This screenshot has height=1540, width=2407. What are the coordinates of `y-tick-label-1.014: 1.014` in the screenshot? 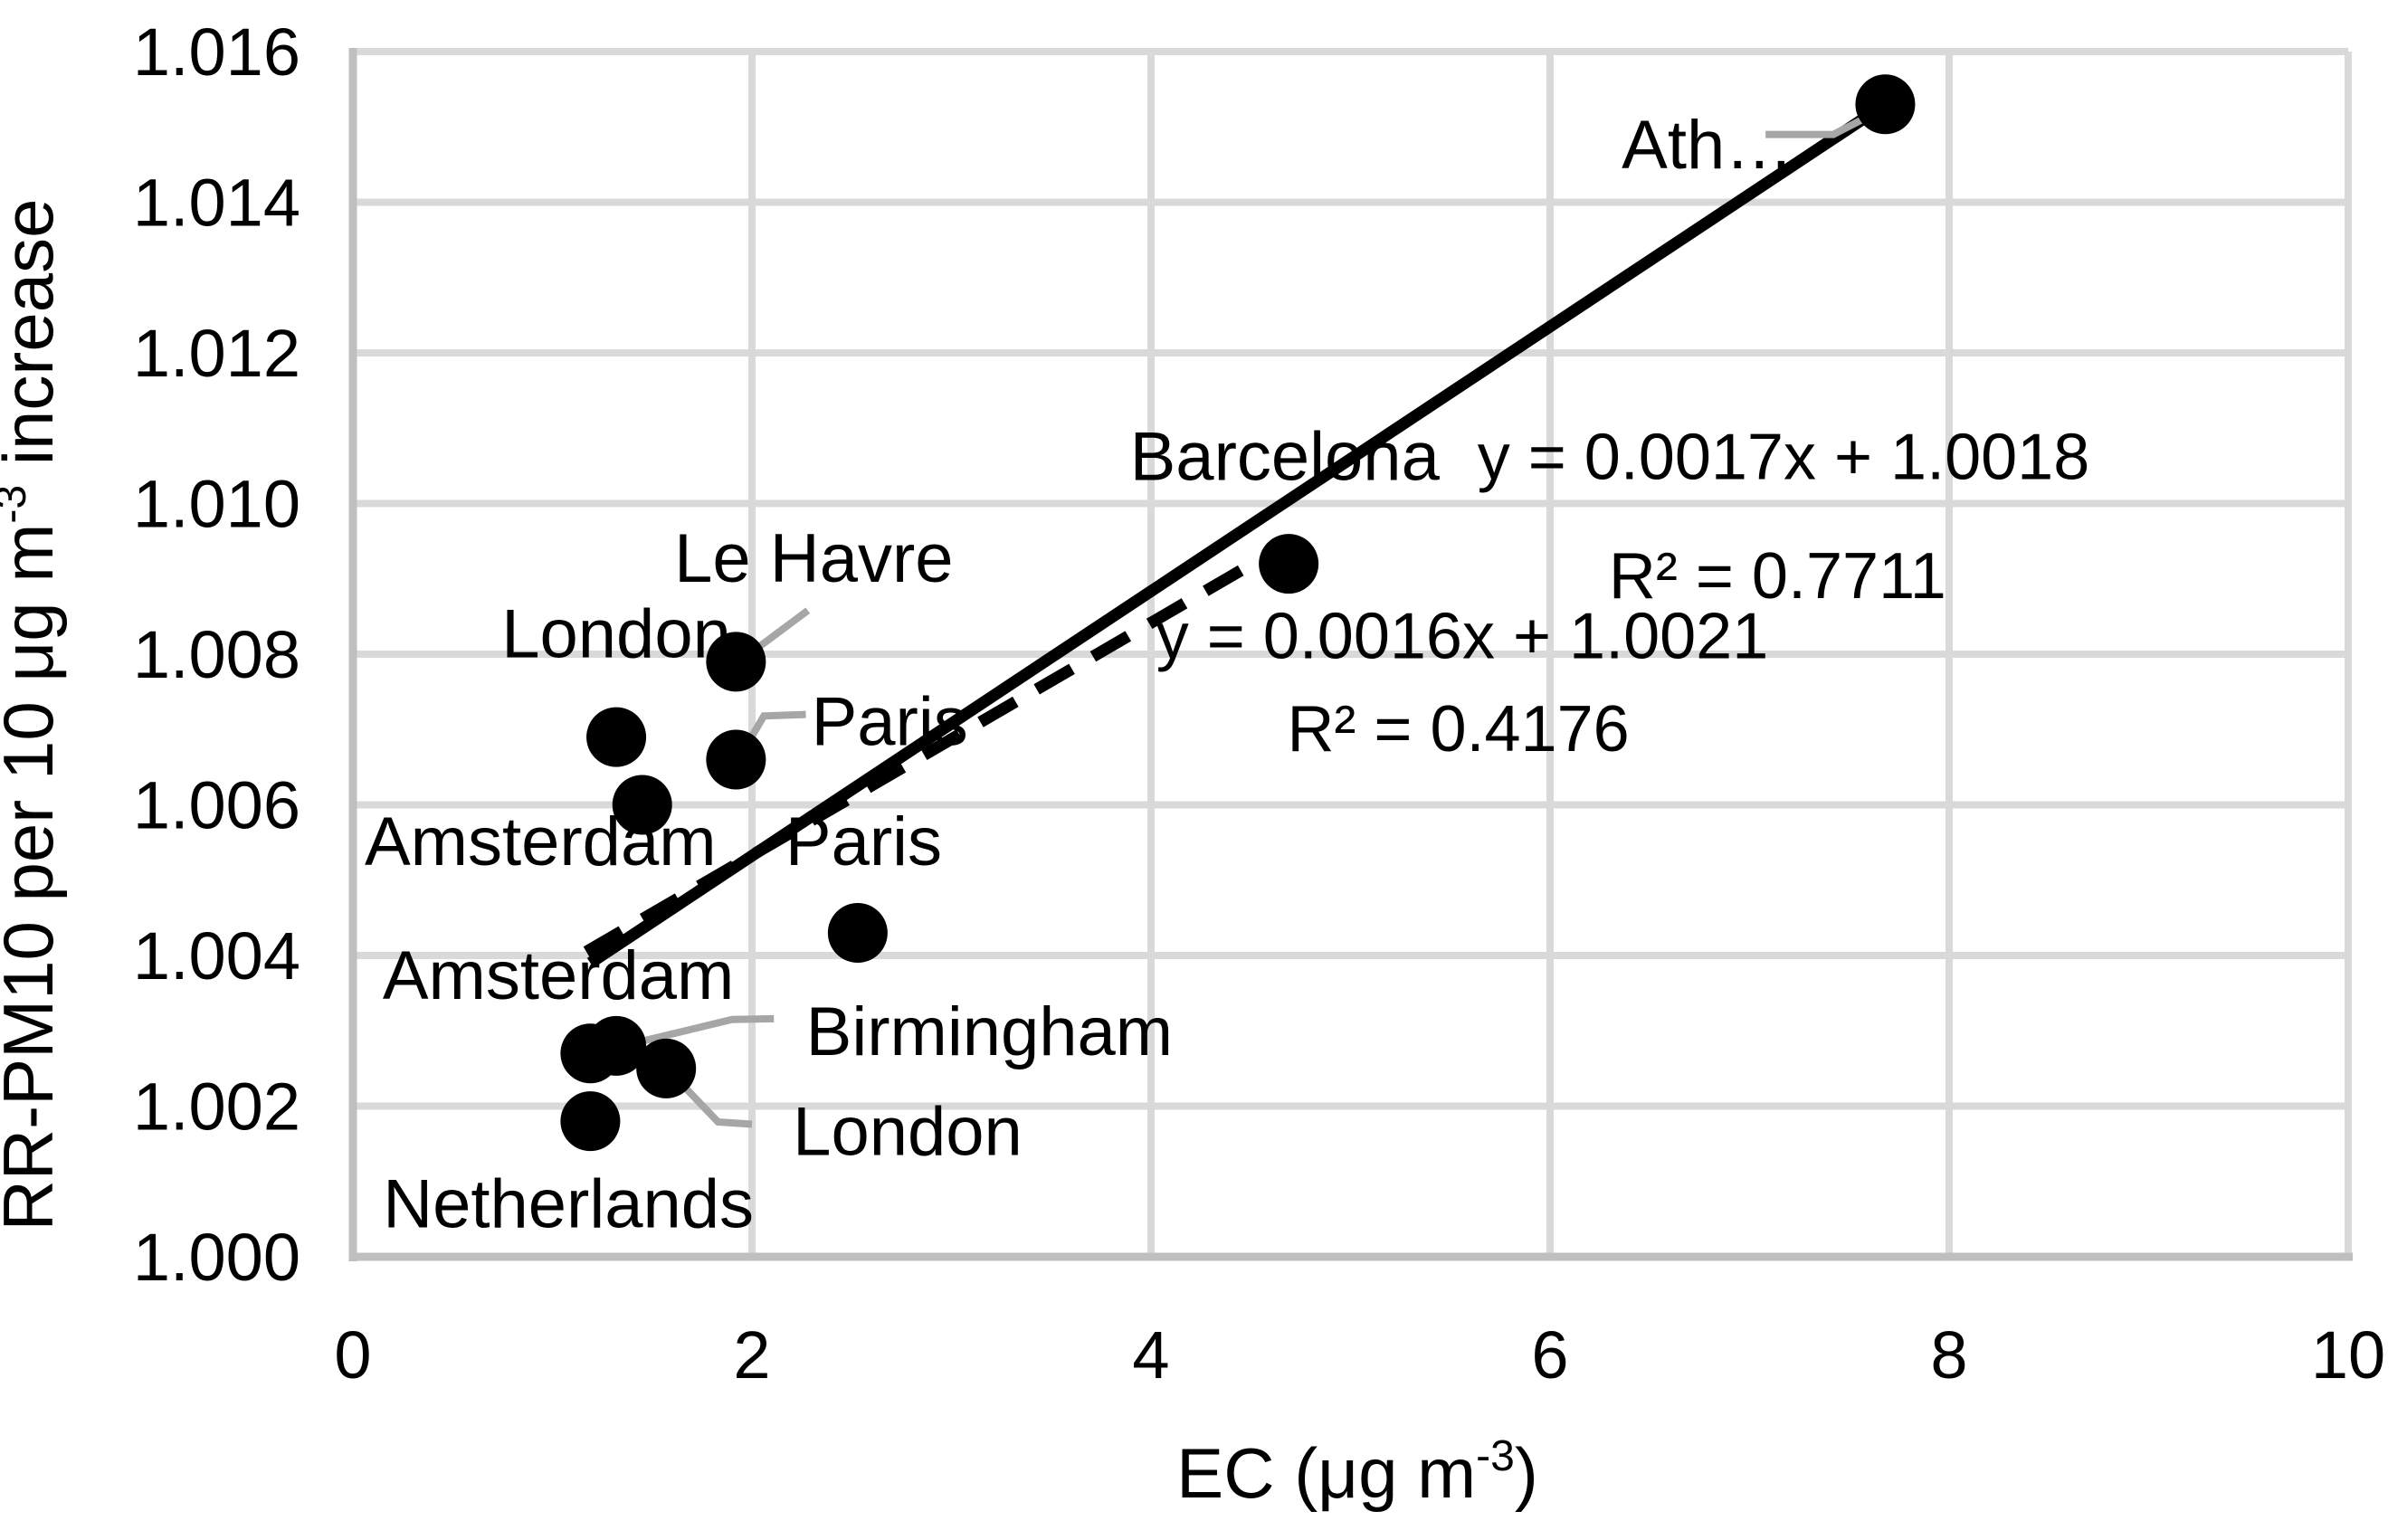 It's located at (216, 203).